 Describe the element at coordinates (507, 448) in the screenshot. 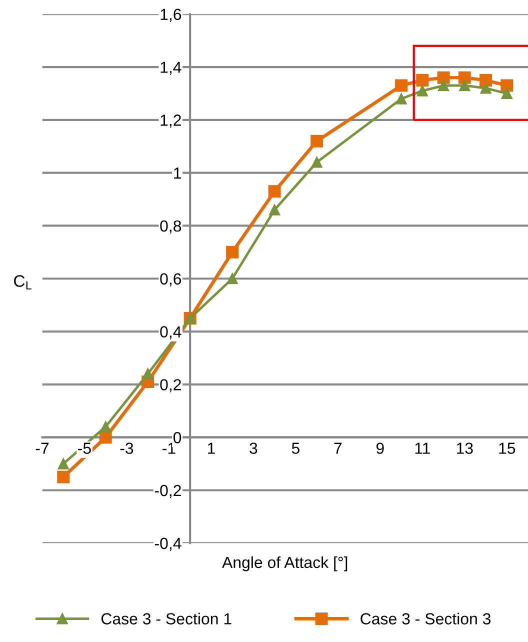

I see `x-tick-label: 15` at that location.